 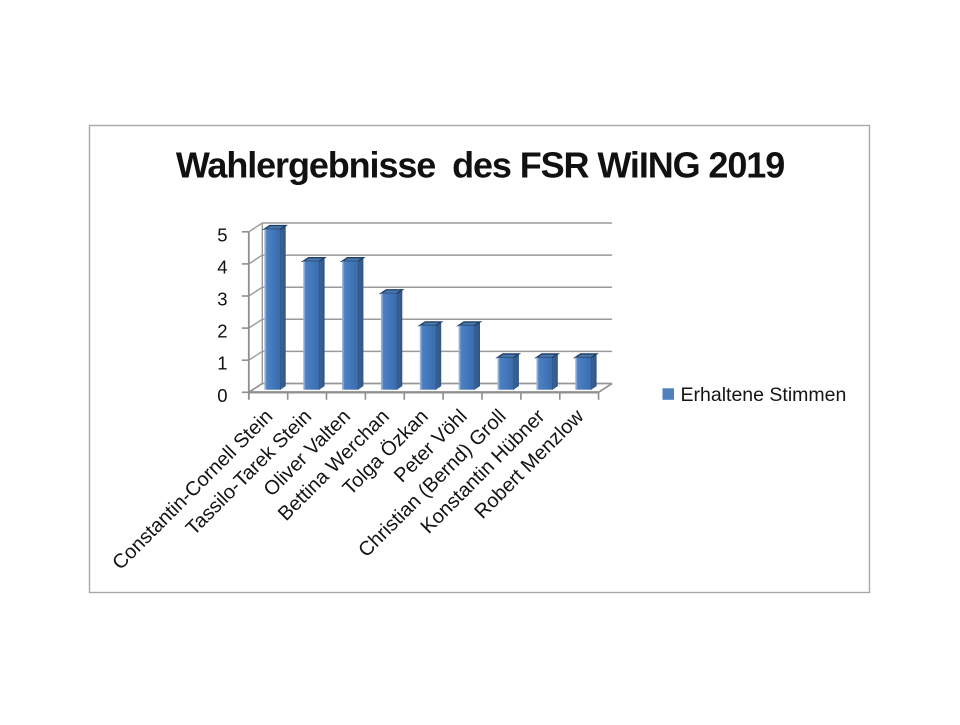 I want to click on svg-text: 1, so click(x=222, y=363).